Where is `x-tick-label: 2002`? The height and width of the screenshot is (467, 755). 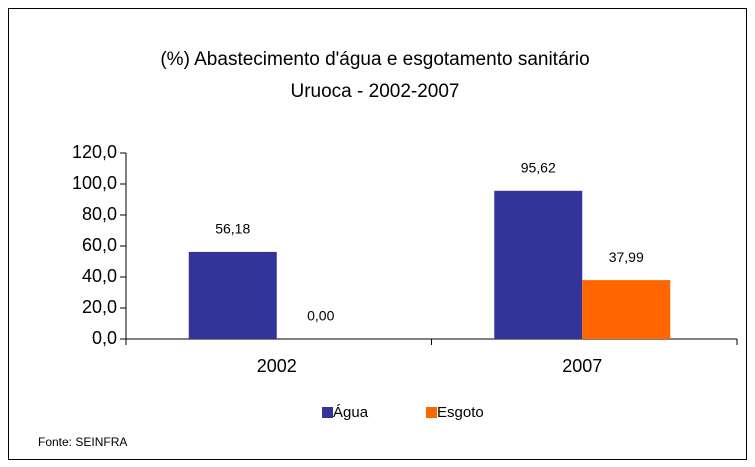
x-tick-label: 2002 is located at coordinates (277, 366).